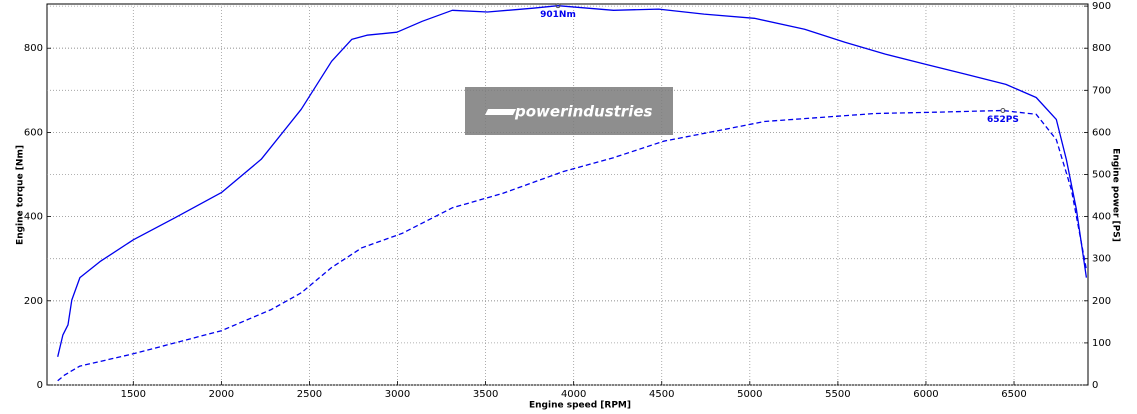 Image resolution: width=1137 pixels, height=414 pixels. What do you see at coordinates (40, 385) in the screenshot?
I see `y-tick-label: 0` at bounding box center [40, 385].